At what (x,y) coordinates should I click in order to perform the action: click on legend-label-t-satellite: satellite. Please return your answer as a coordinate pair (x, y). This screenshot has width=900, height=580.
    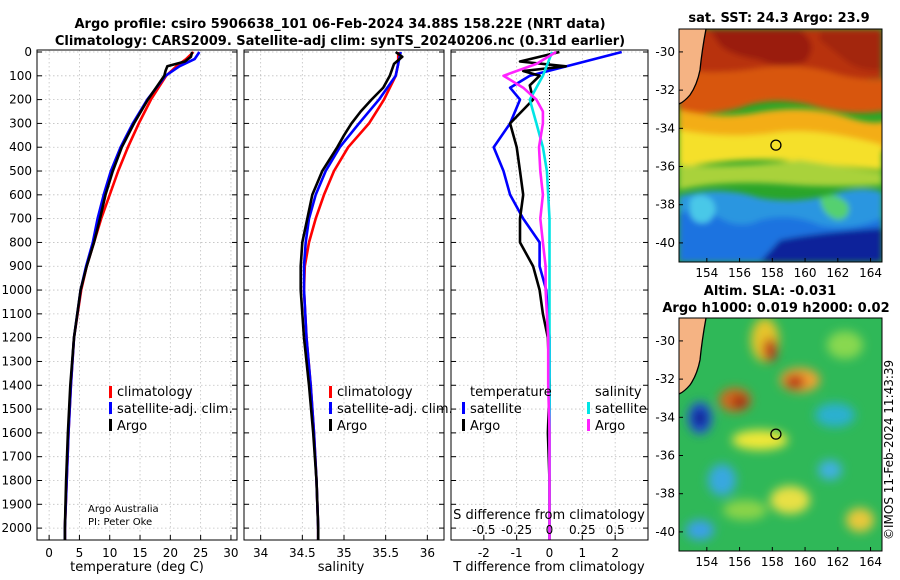
    Looking at the image, I should click on (496, 409).